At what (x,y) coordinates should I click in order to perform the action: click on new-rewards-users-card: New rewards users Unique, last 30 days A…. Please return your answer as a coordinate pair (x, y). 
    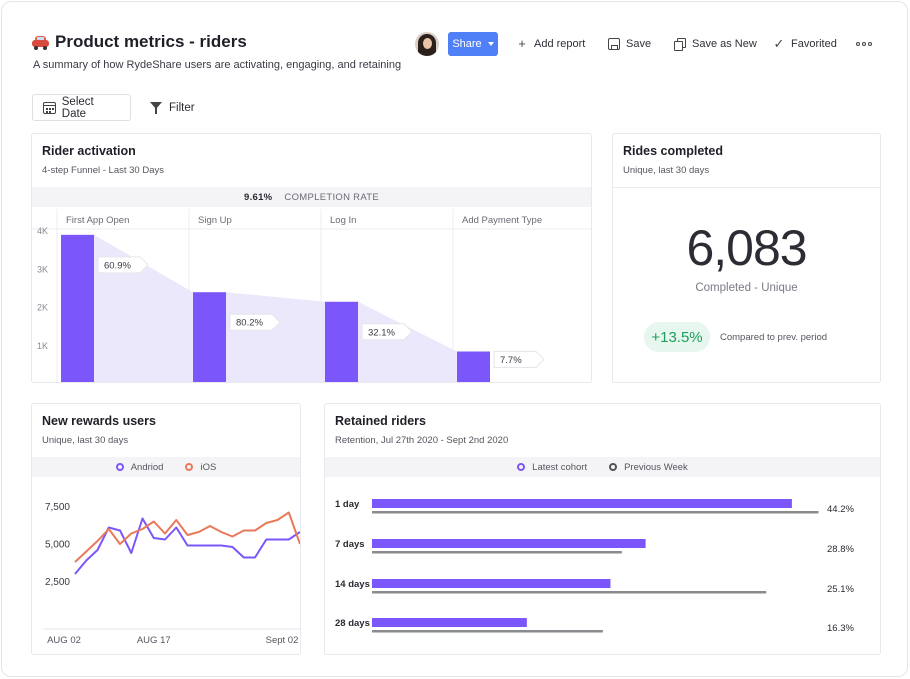
    Looking at the image, I should click on (166, 529).